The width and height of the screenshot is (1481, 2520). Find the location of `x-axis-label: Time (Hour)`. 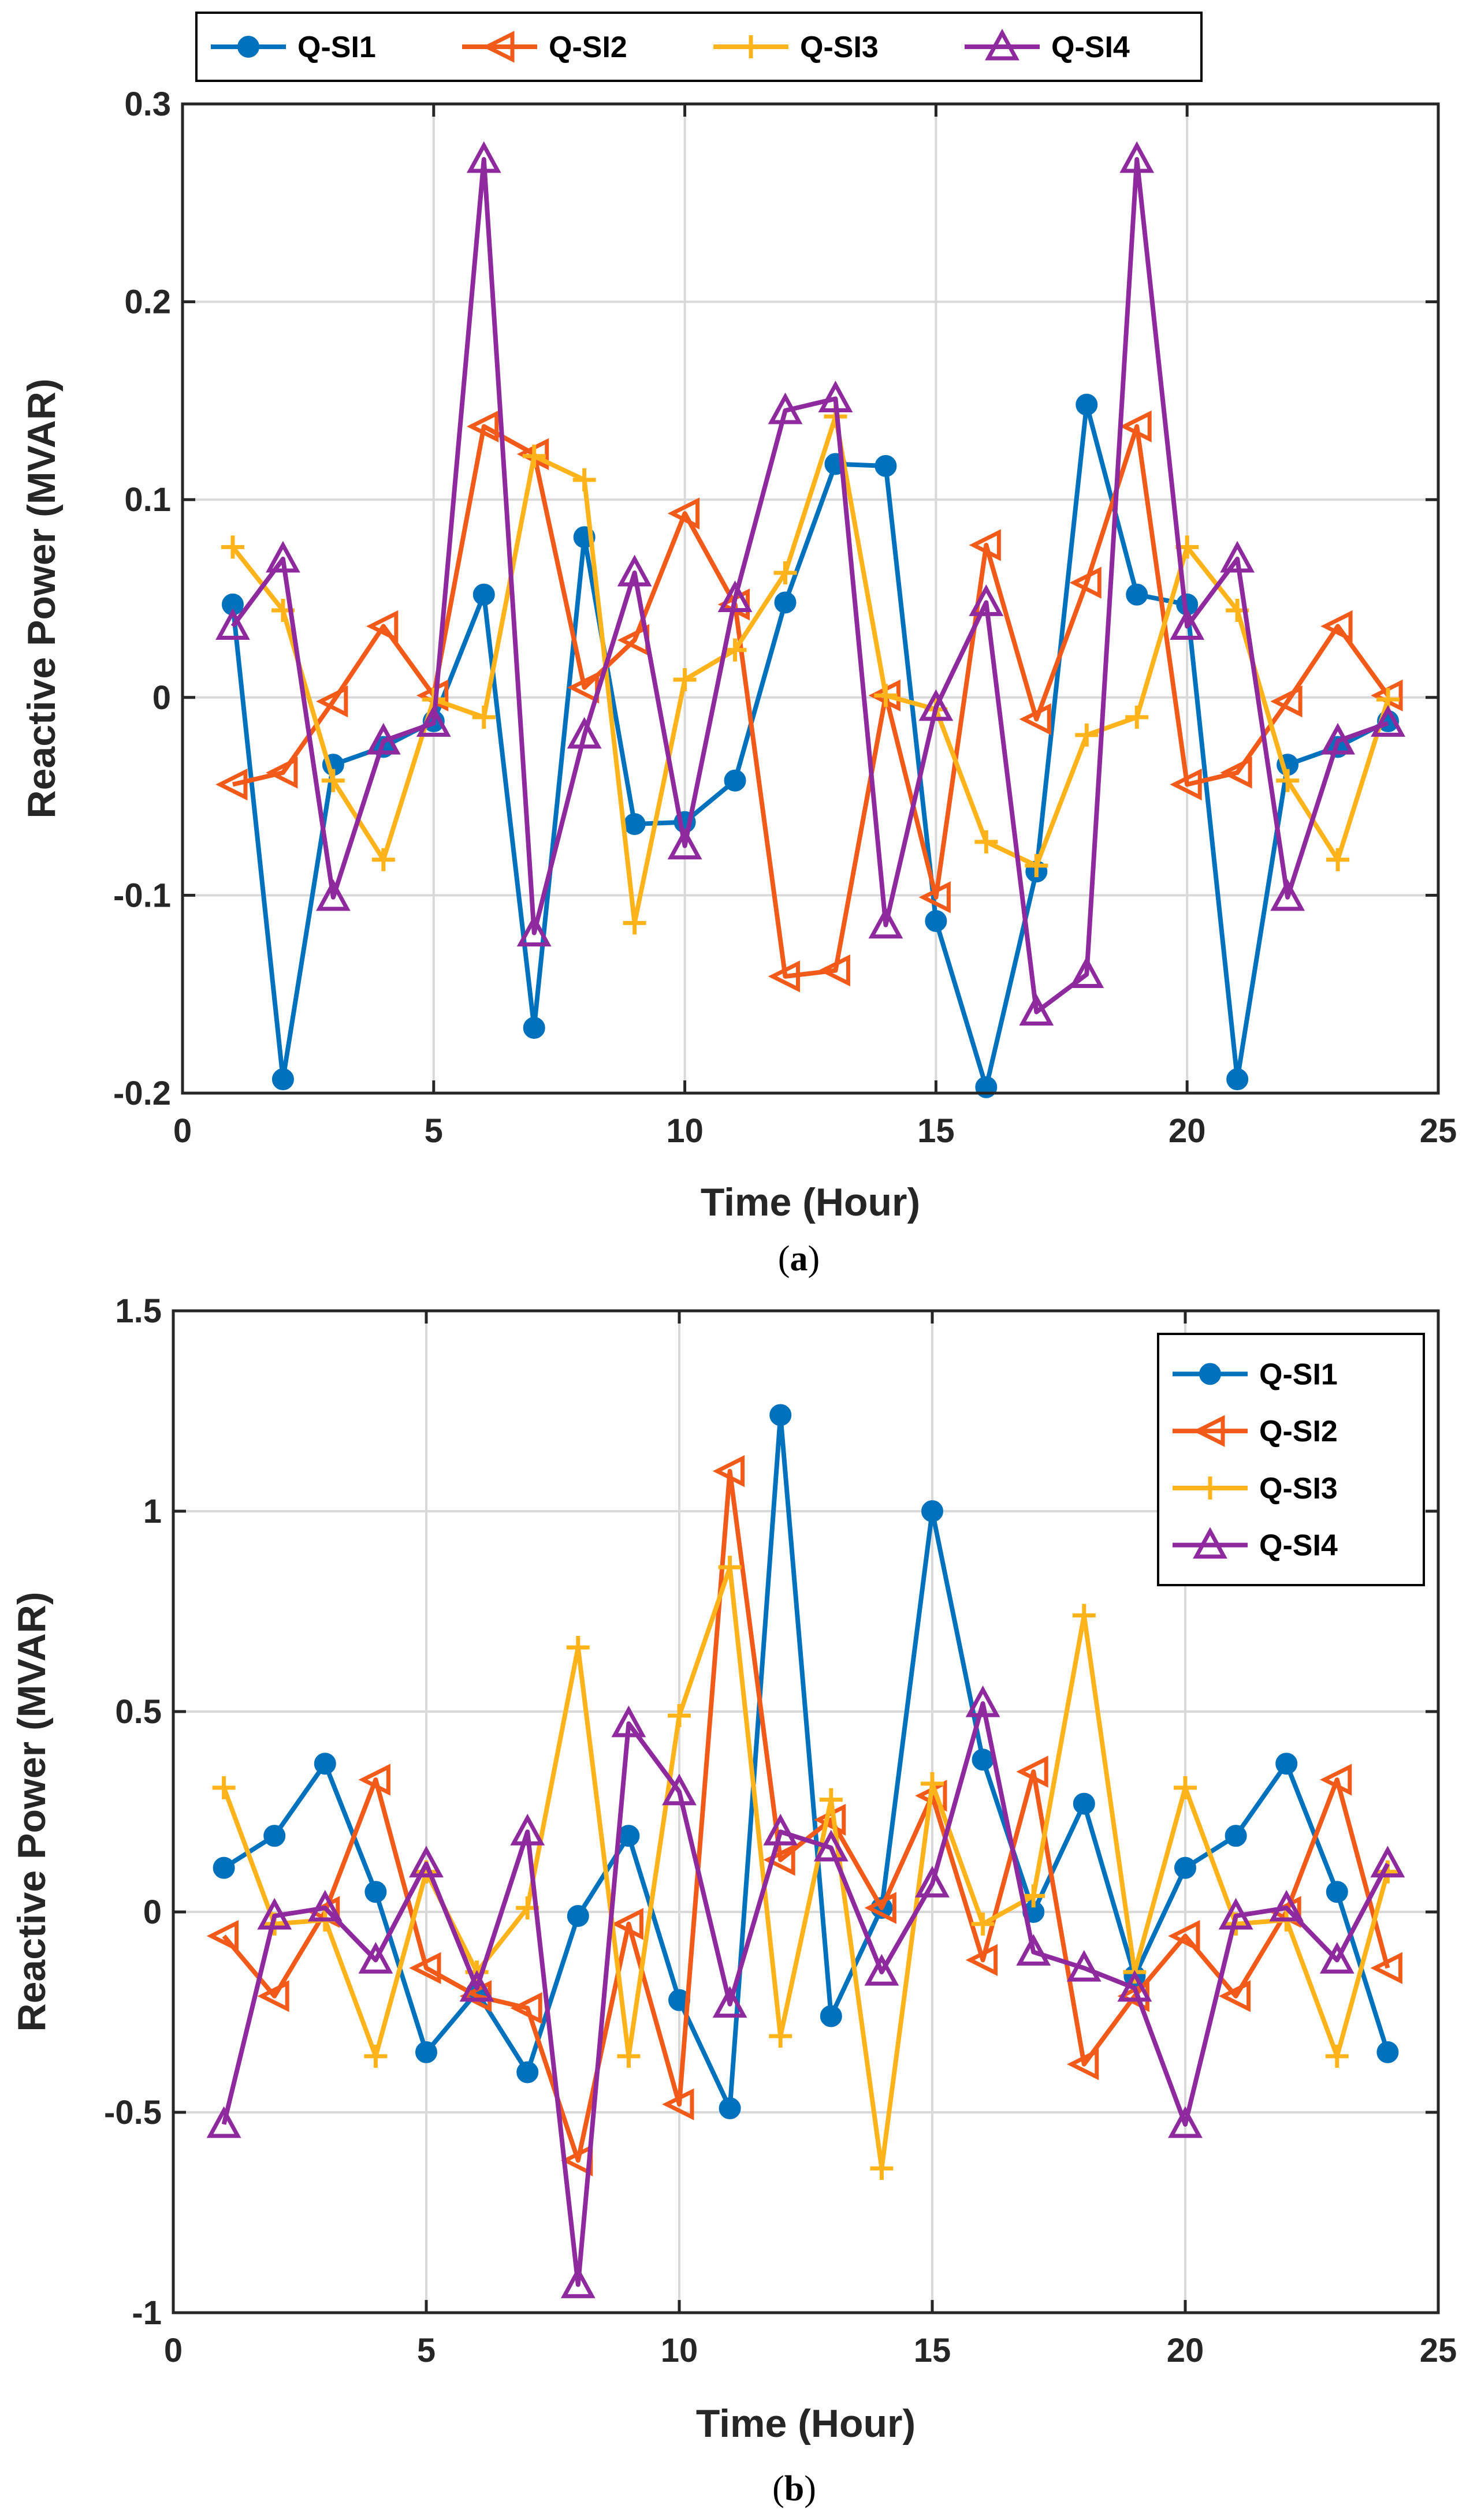

x-axis-label: Time (Hour) is located at coordinates (810, 1202).